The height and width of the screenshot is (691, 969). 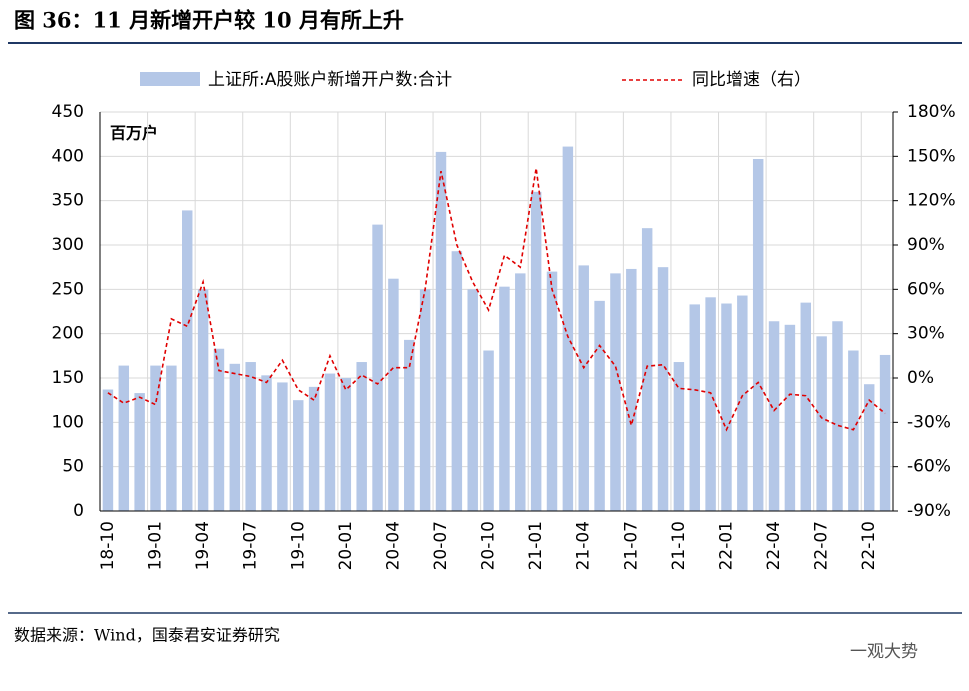 What do you see at coordinates (929, 467) in the screenshot?
I see `y2-tick-label: -60%` at bounding box center [929, 467].